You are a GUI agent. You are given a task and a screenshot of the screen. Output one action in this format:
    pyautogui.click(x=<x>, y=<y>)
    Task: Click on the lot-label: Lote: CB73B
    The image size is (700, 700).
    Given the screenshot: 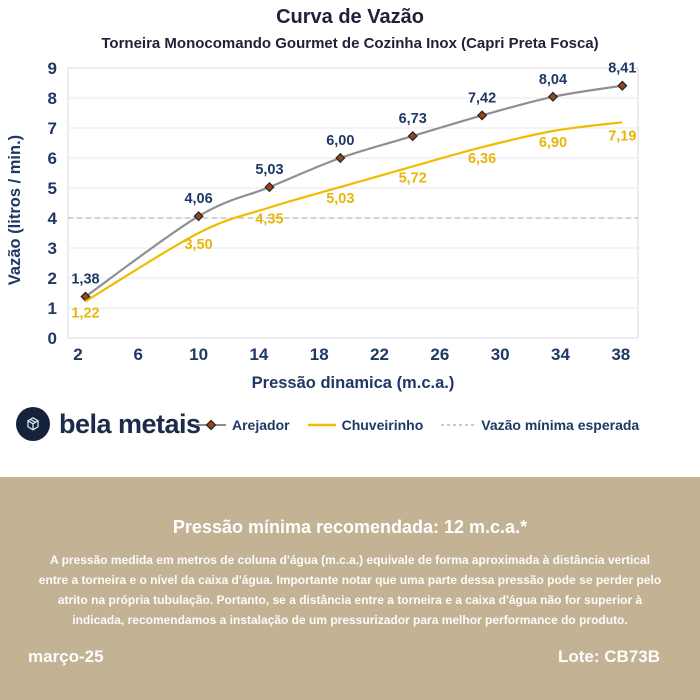 What is the action you would take?
    pyautogui.click(x=608, y=656)
    